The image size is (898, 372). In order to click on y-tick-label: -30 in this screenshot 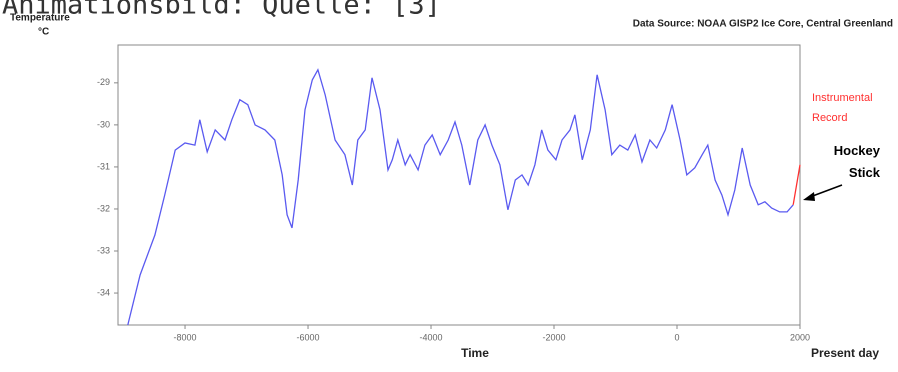, I will do `click(103, 124)`.